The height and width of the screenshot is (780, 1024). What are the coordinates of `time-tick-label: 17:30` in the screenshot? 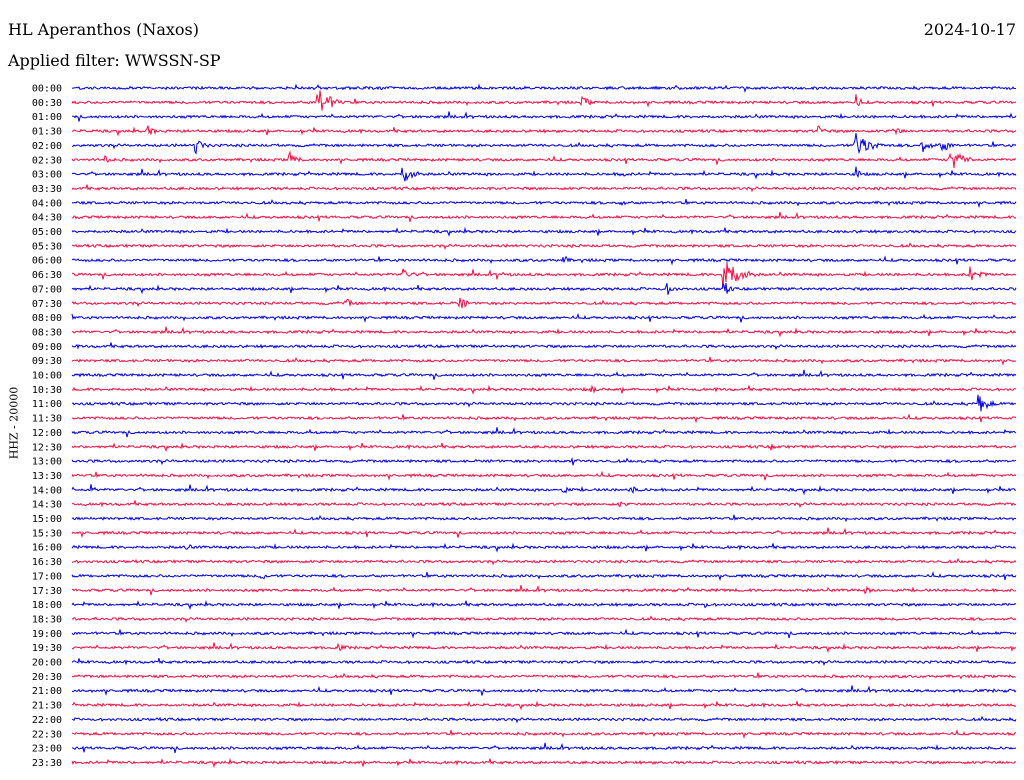 It's located at (47, 591).